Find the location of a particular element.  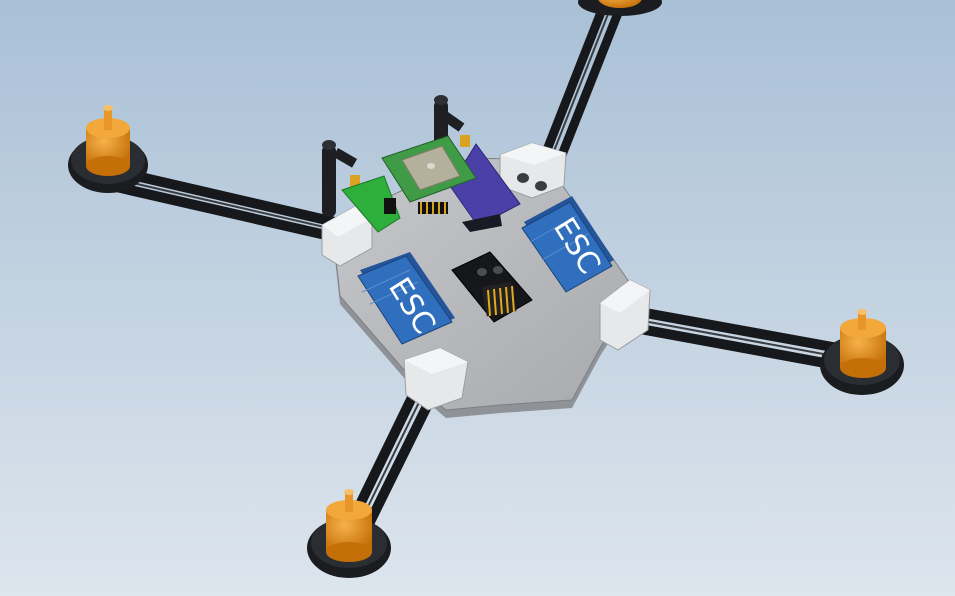

motor-top-right is located at coordinates (620, 8).